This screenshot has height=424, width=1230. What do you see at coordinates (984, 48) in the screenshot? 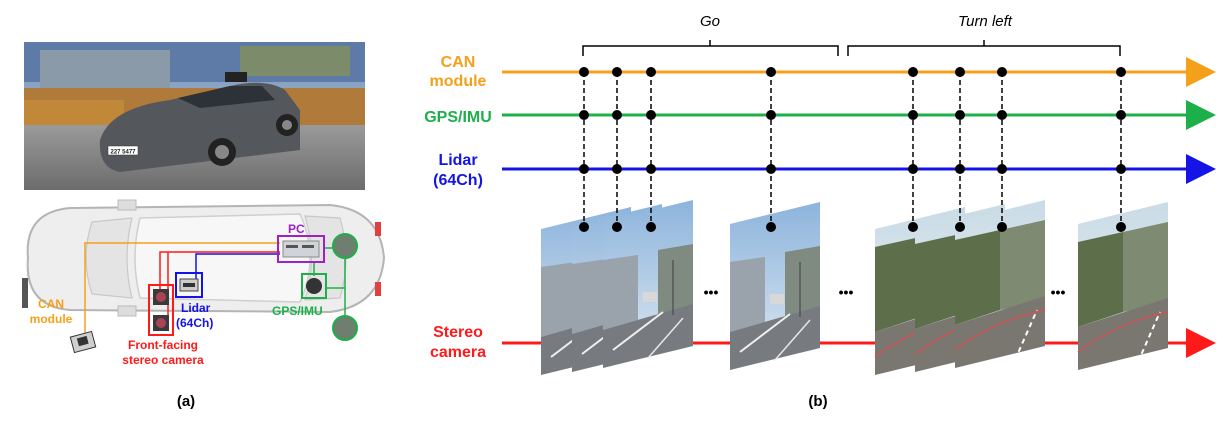
I see `turn-left-brace` at bounding box center [984, 48].